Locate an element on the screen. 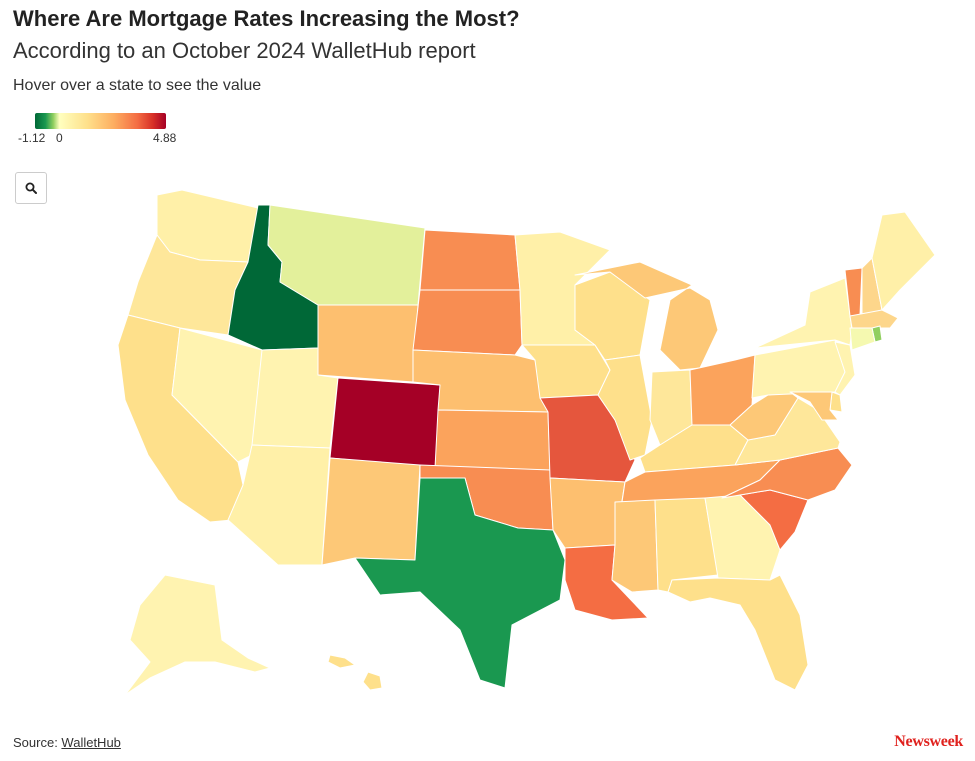 The height and width of the screenshot is (761, 975). source-link: WalletHub is located at coordinates (91, 742).